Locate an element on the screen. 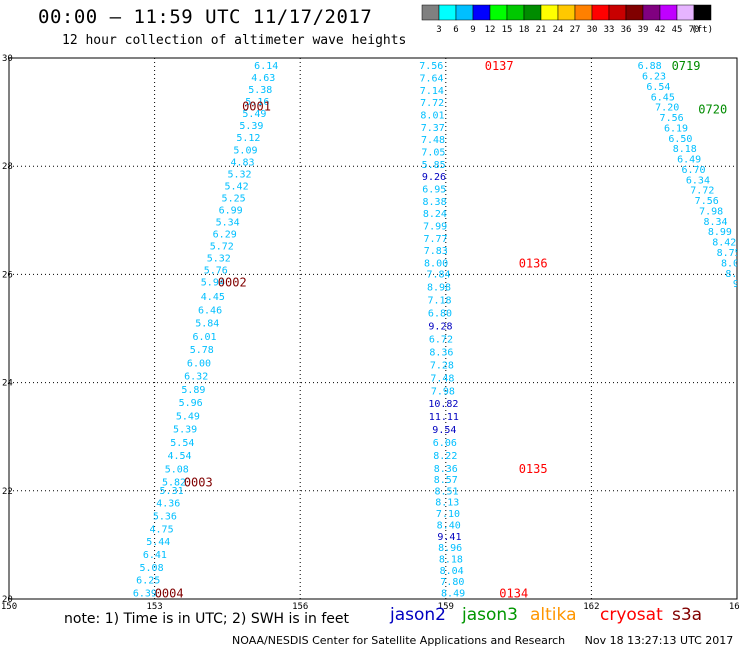  wave-height-value: 7.37 is located at coordinates (433, 128).